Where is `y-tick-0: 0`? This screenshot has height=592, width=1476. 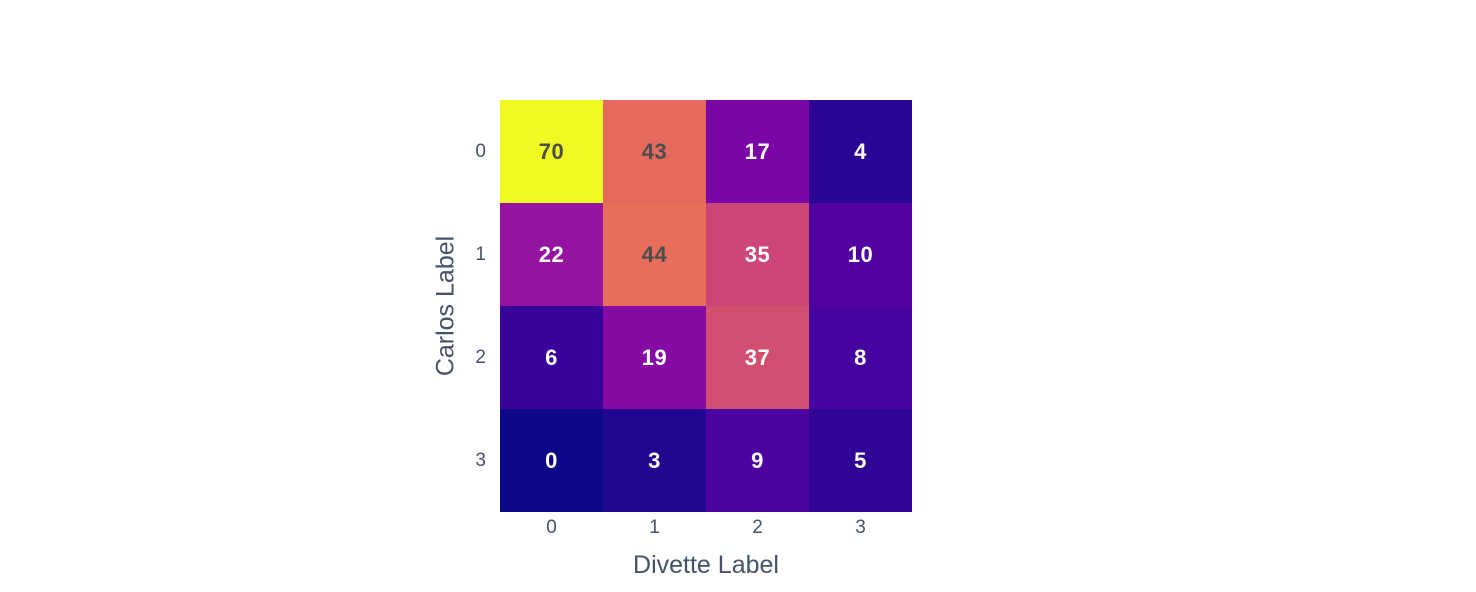
y-tick-0: 0 is located at coordinates (480, 151).